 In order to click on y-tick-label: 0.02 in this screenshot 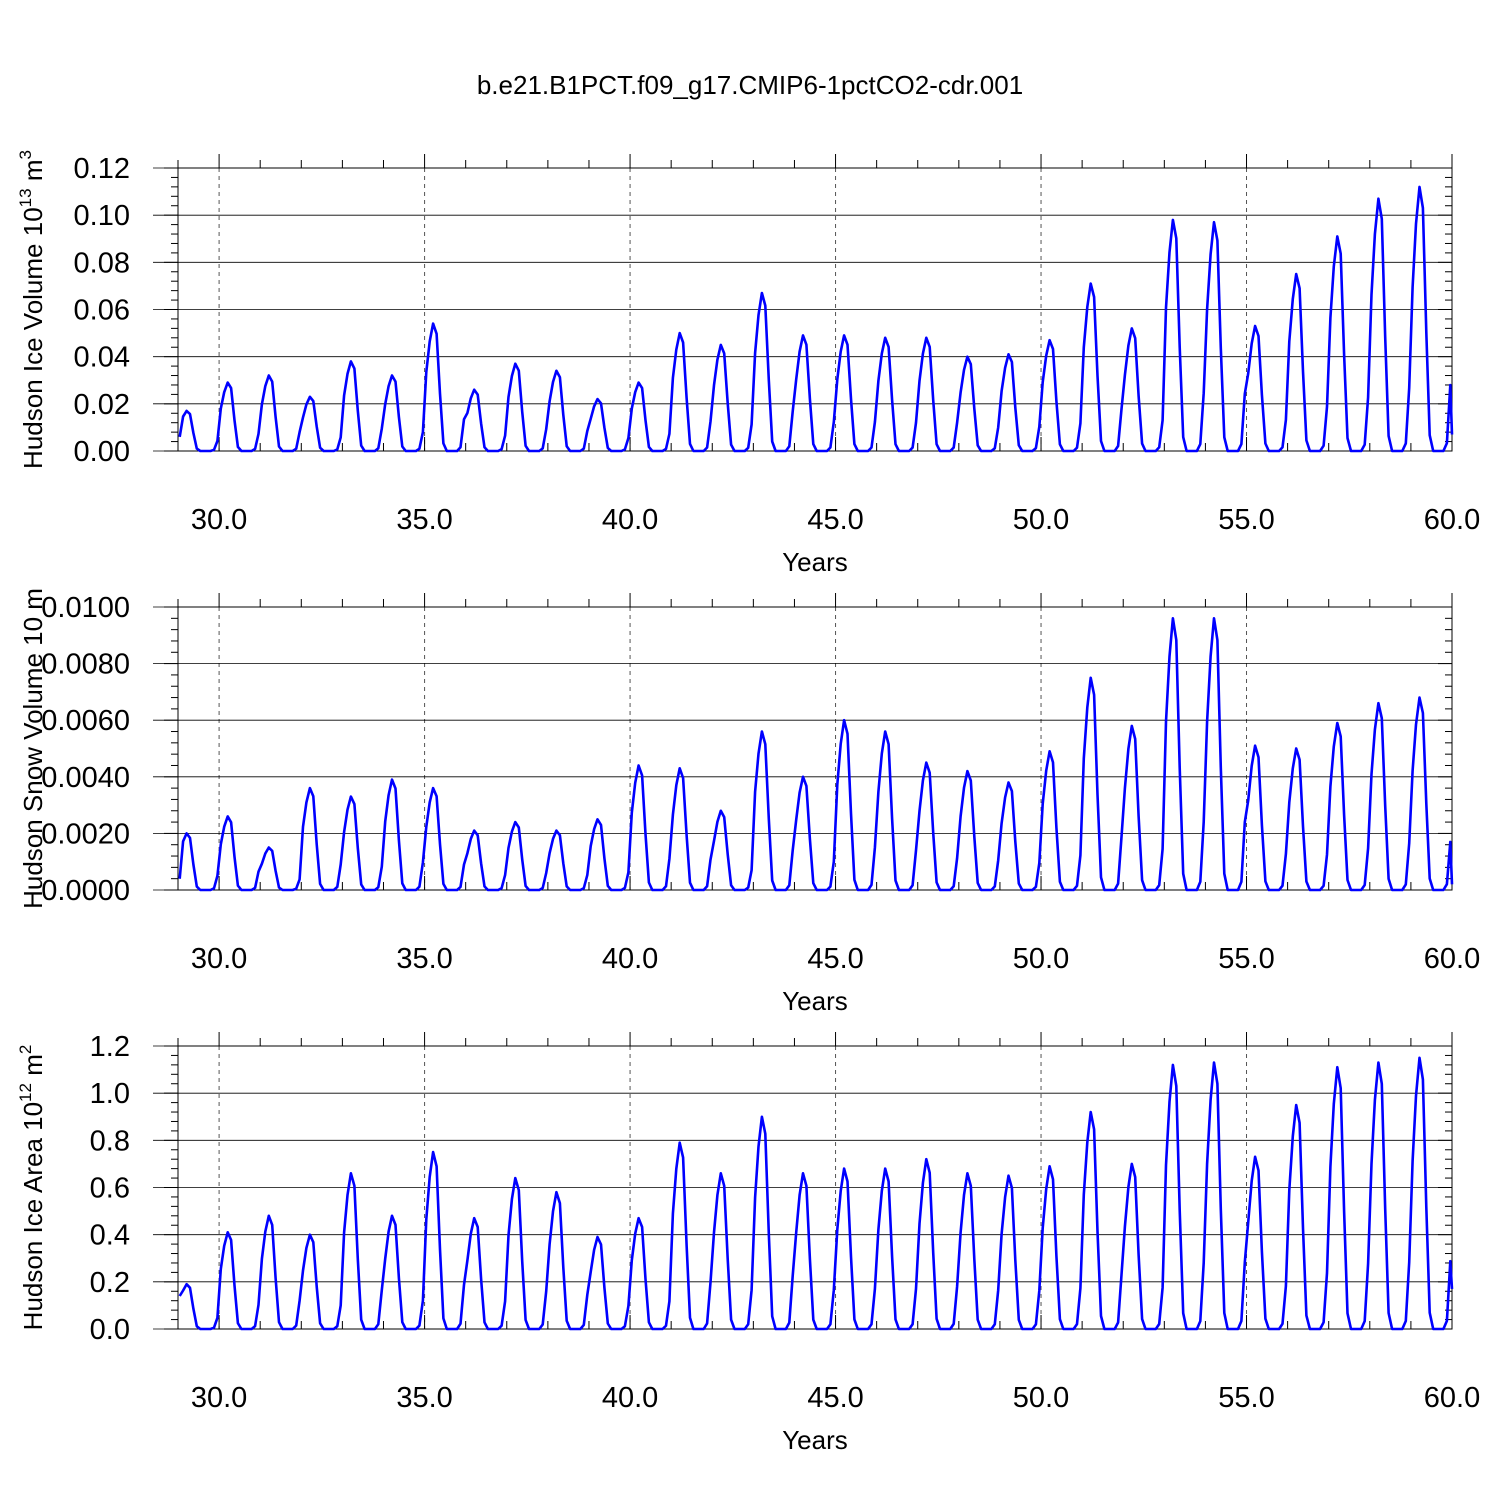, I will do `click(102, 405)`.